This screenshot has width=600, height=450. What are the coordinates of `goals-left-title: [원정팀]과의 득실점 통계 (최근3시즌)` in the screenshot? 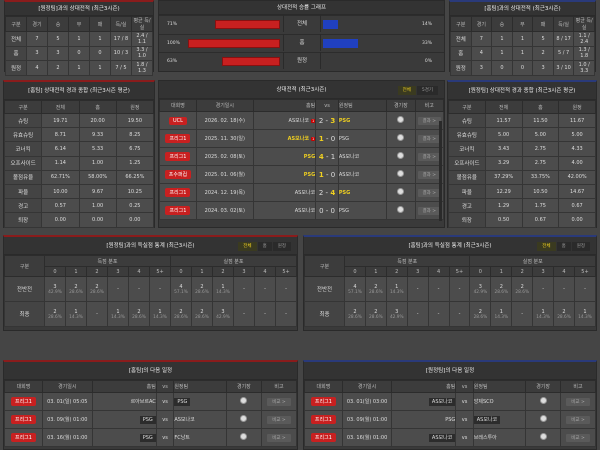 It's located at (150, 246).